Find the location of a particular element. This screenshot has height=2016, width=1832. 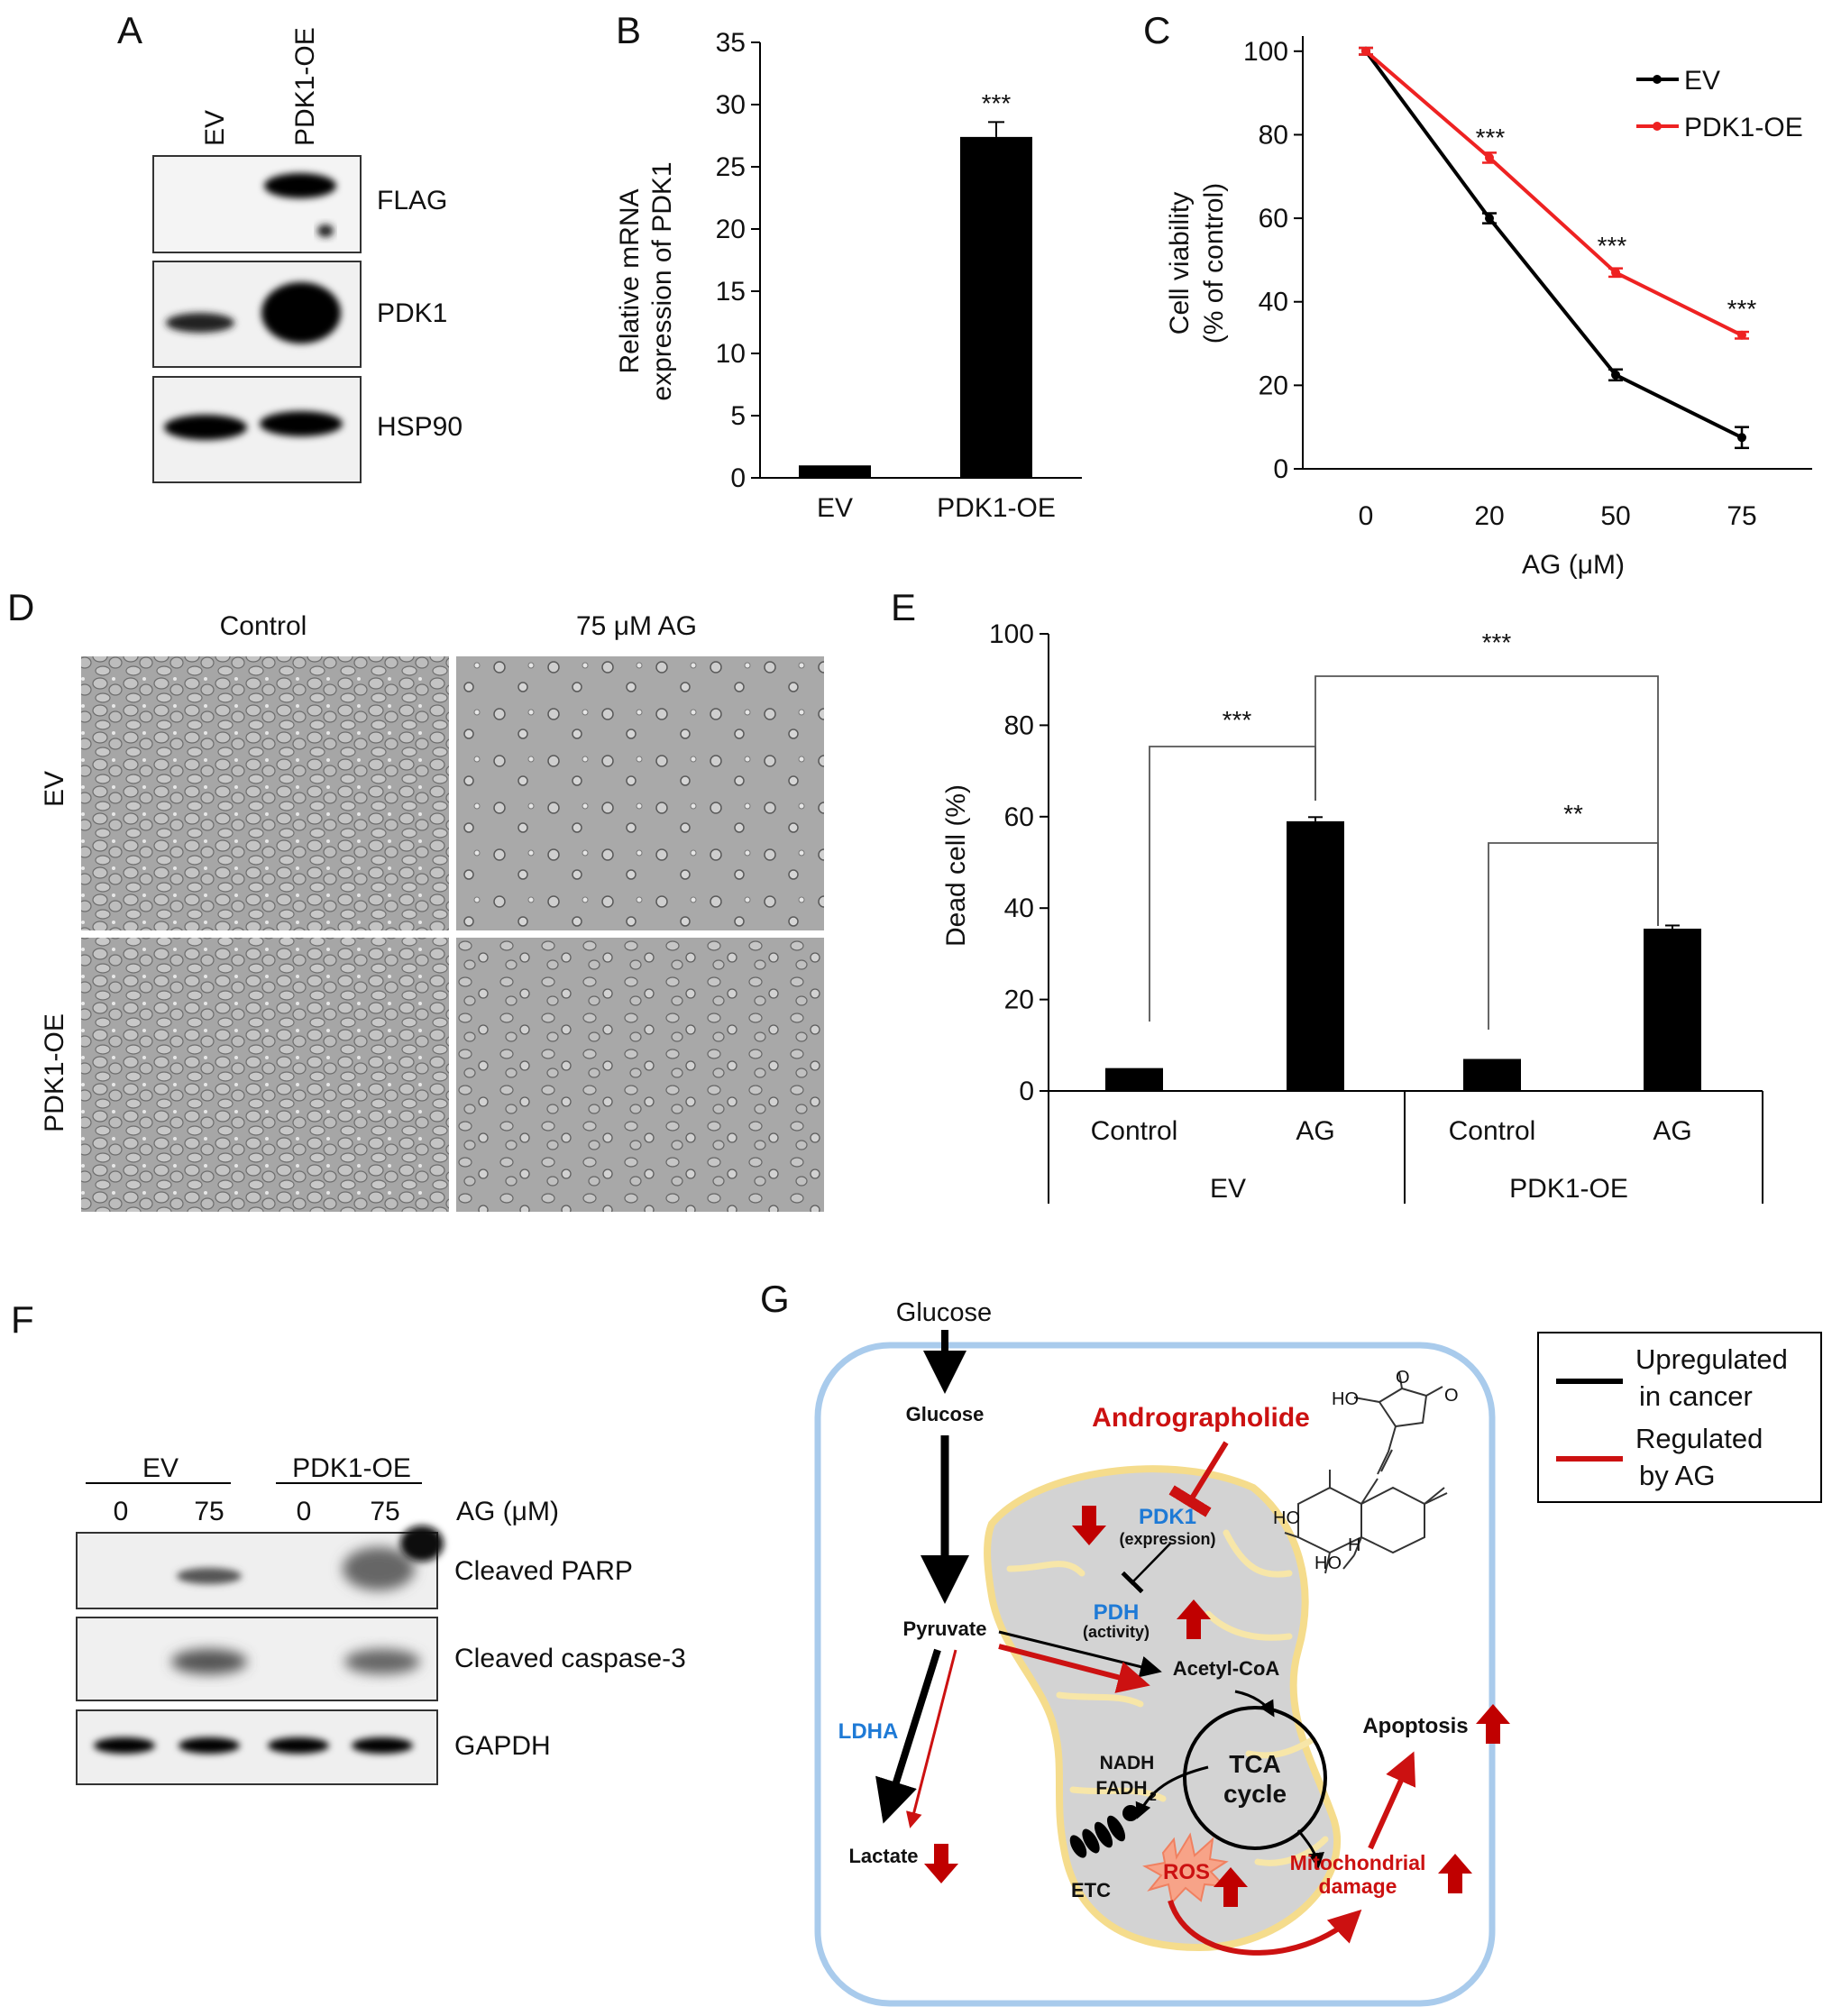

arrow-tca-loop is located at coordinates (1310, 1849).